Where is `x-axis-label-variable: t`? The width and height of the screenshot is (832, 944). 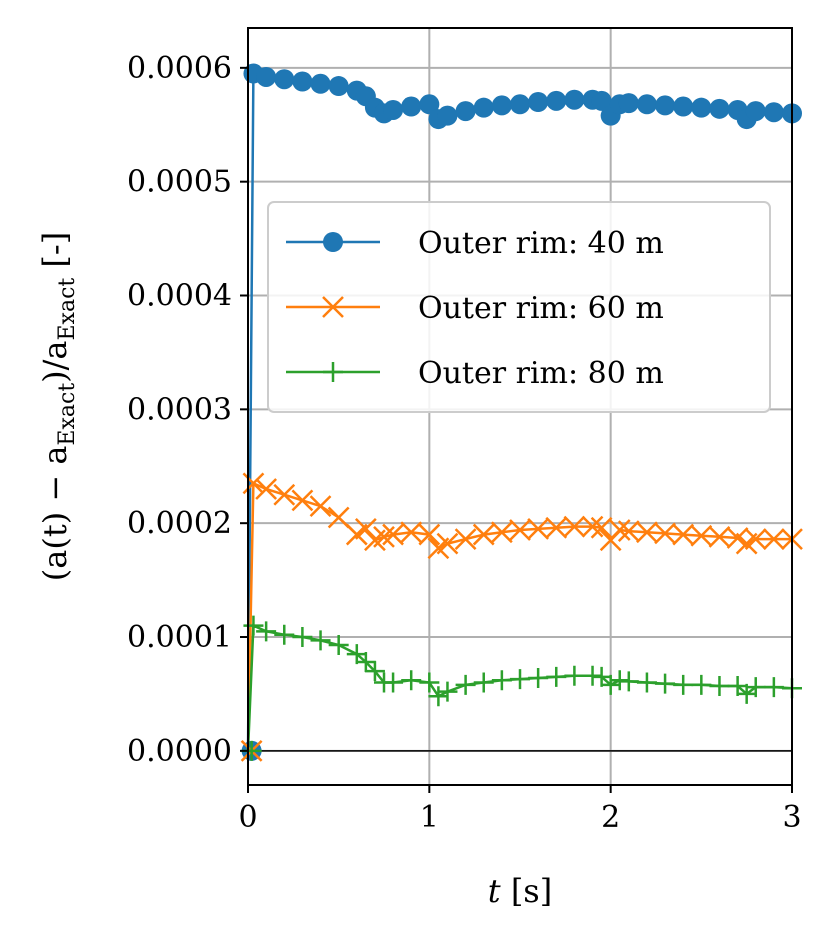
x-axis-label-variable: t is located at coordinates (494, 891).